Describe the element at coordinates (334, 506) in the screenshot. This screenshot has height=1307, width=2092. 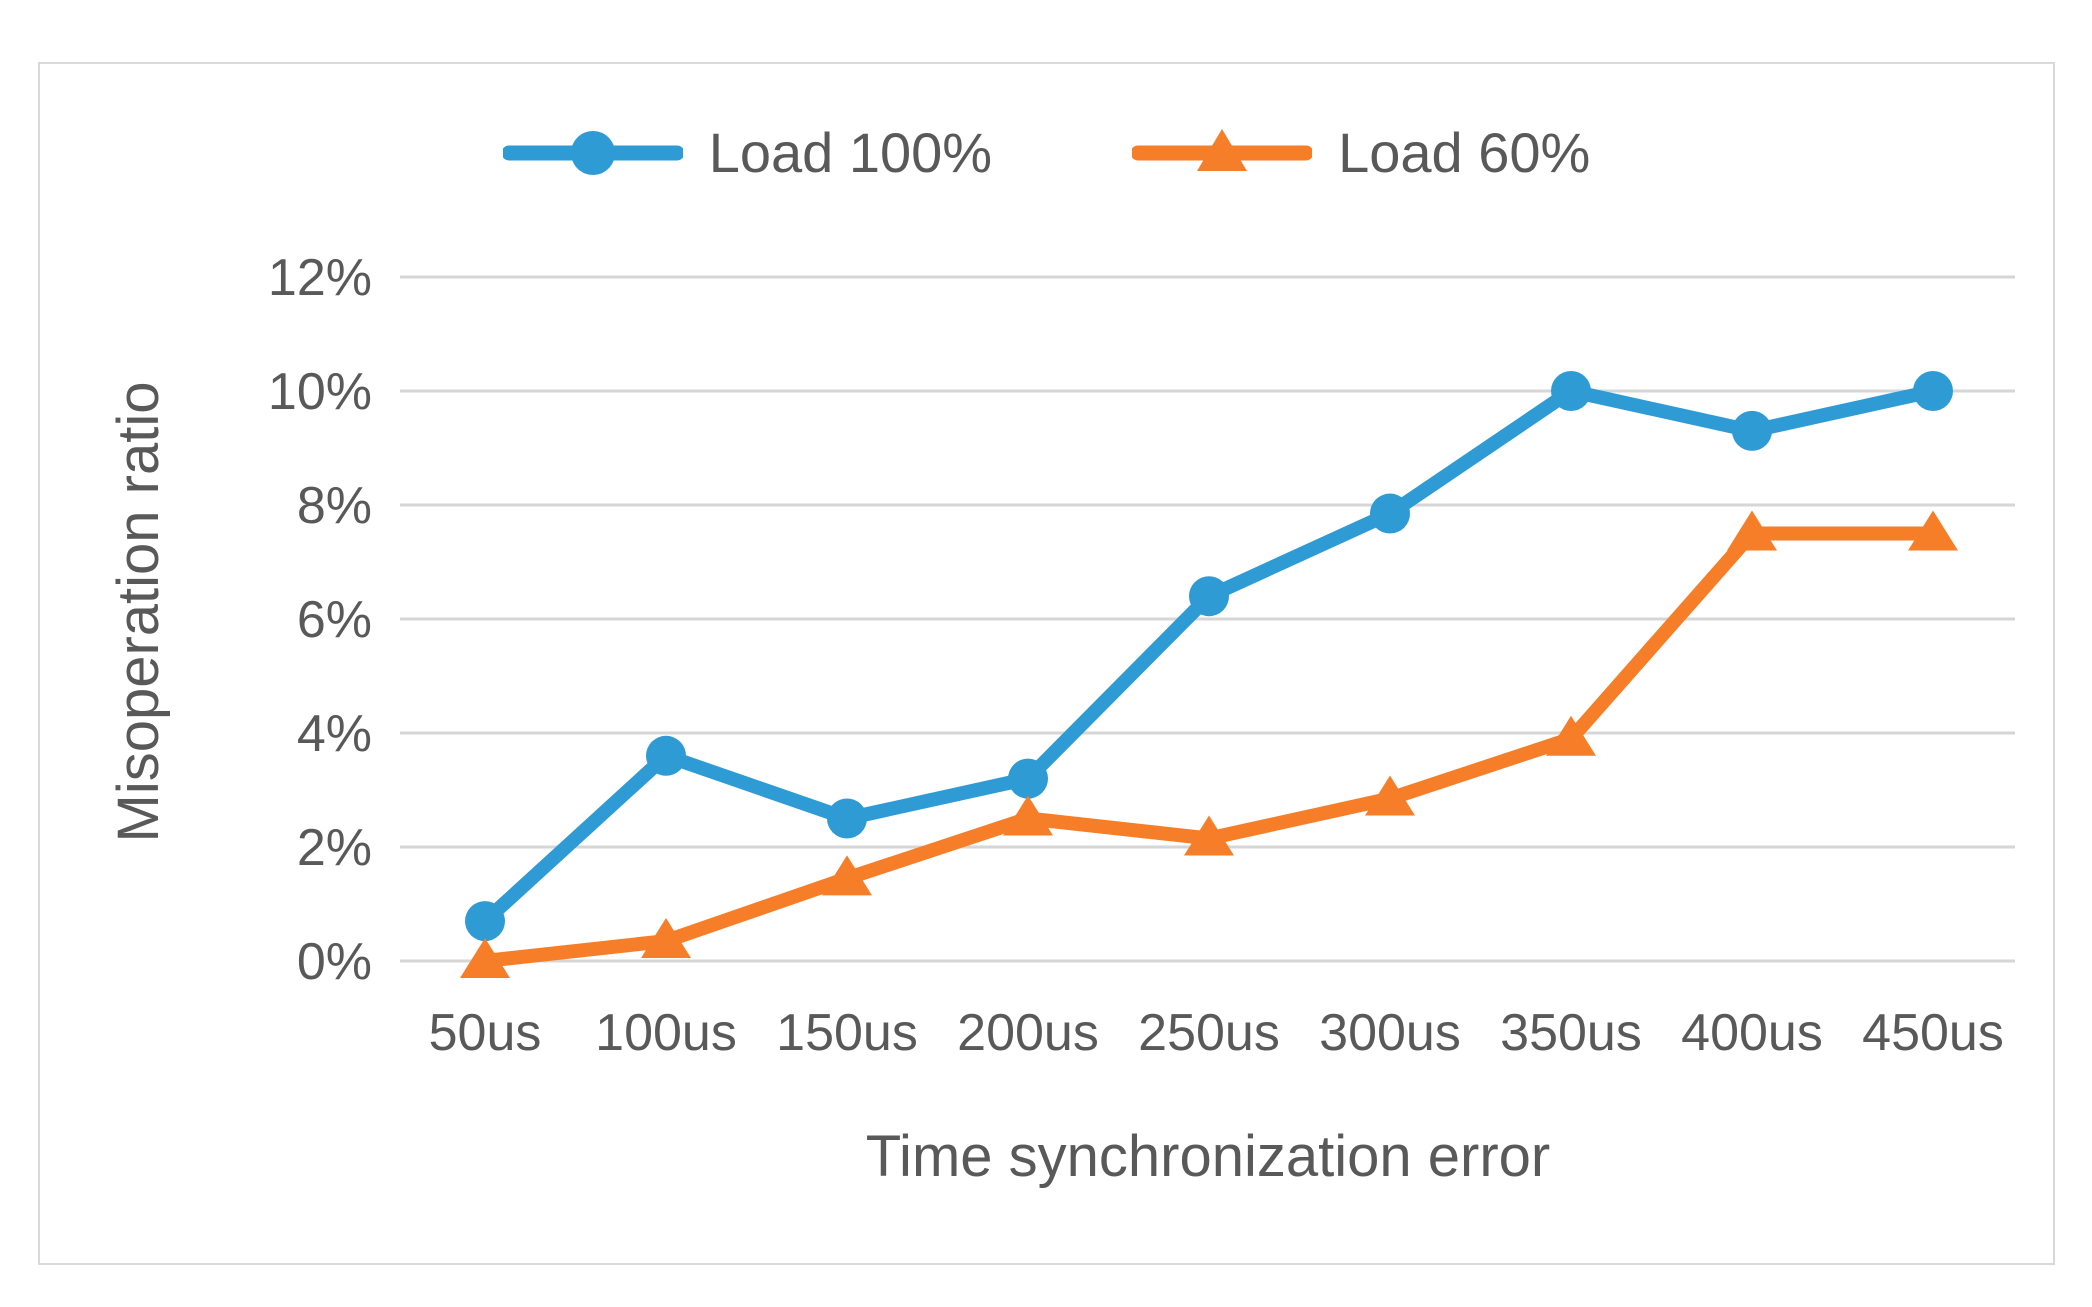
I see `y-tick-label: 8%` at that location.